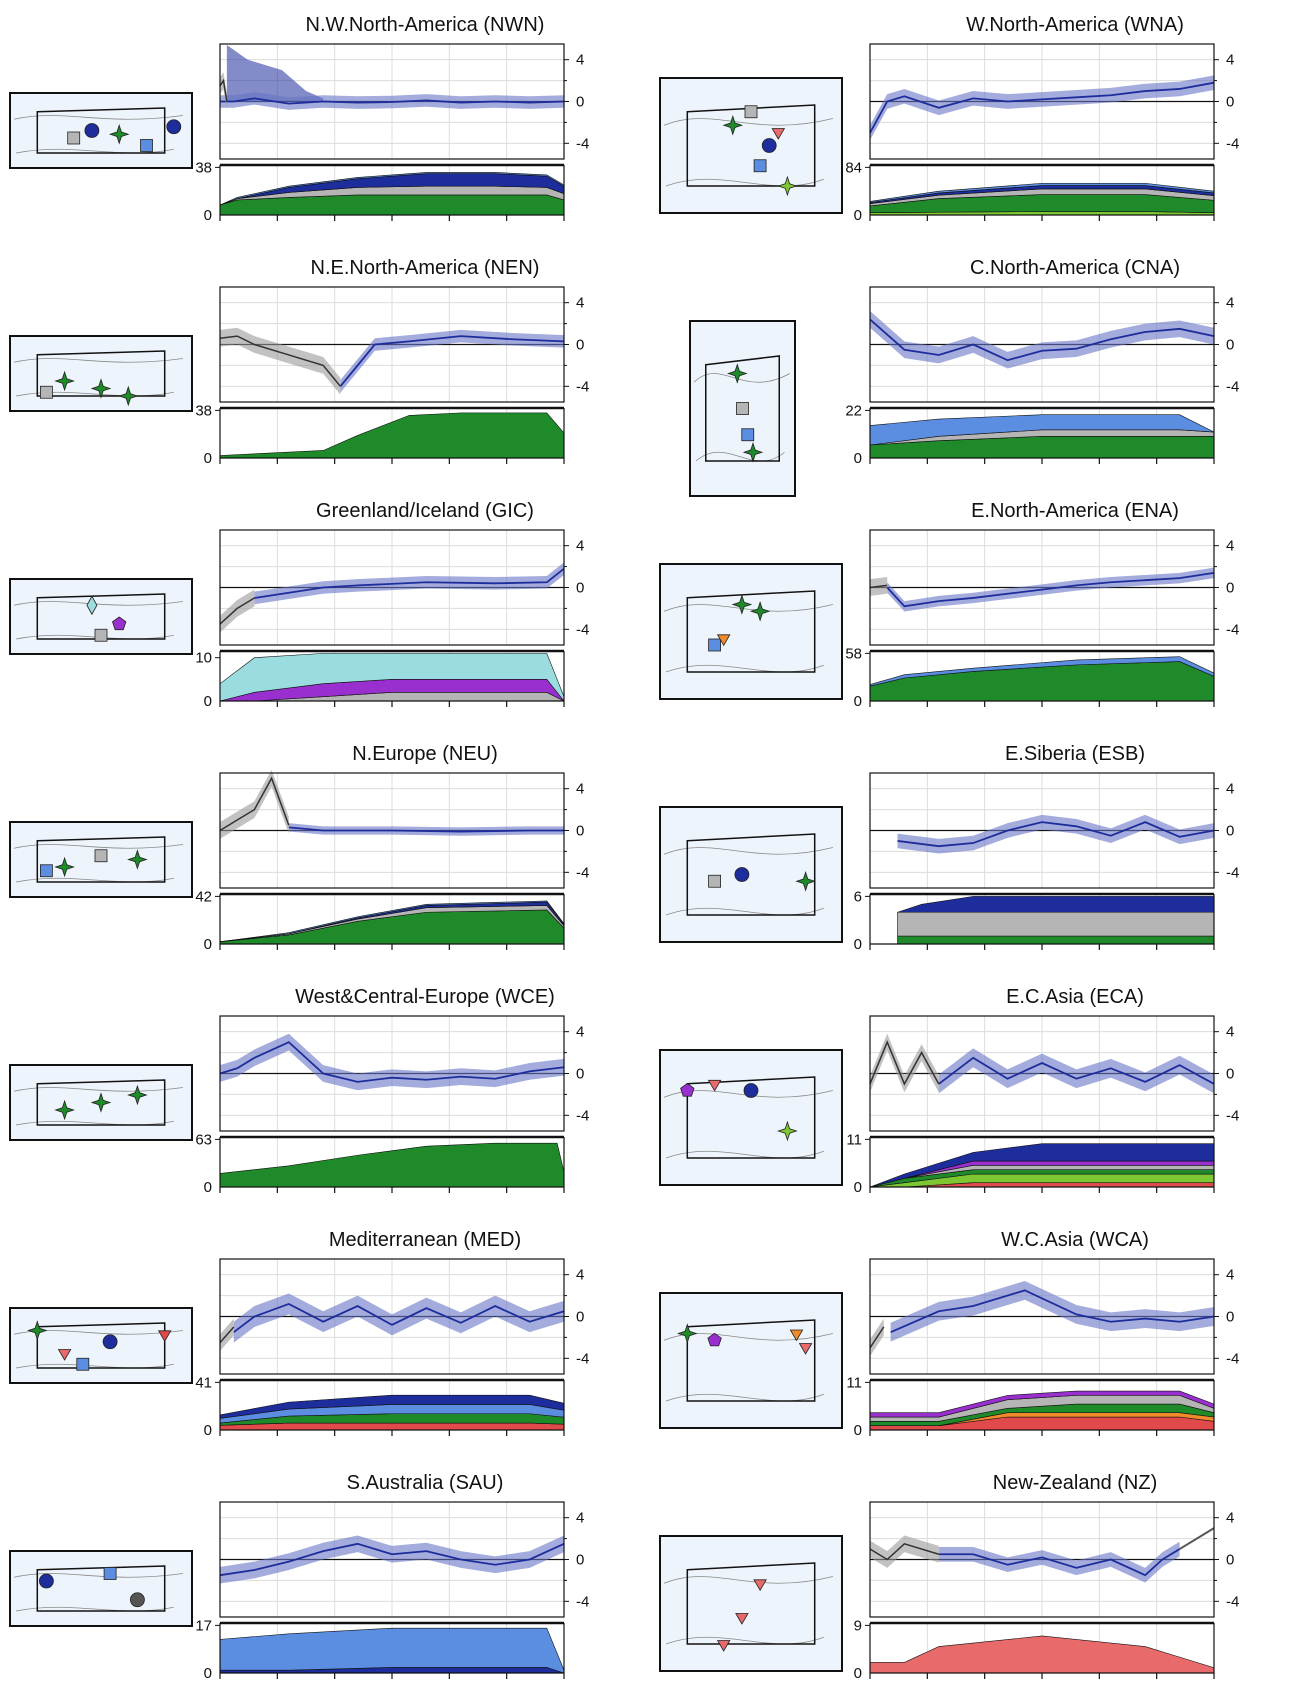 The height and width of the screenshot is (1700, 1300). Describe the element at coordinates (425, 25) in the screenshot. I see `panel-title: N.W.North-America (NWN)` at that location.